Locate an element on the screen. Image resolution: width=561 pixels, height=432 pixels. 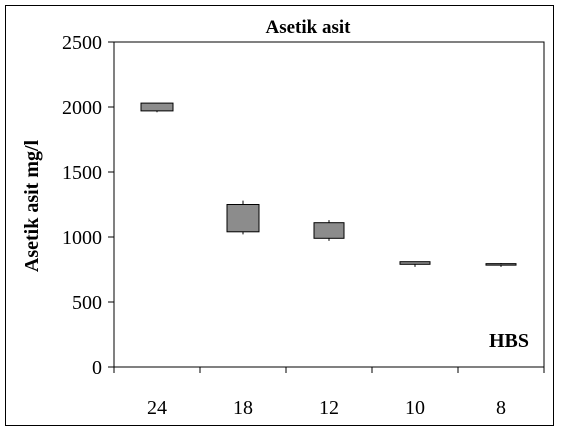
x-tick-label: 12 is located at coordinates (329, 408).